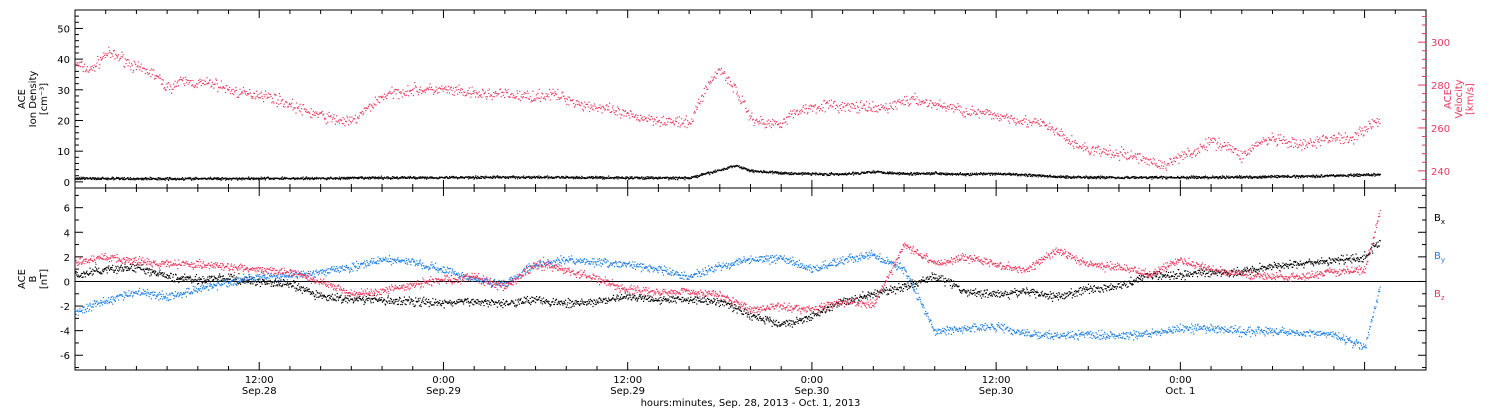 Image resolution: width=1500 pixels, height=414 pixels. Describe the element at coordinates (1180, 380) in the screenshot. I see `x-tick-label-time: 0:00` at that location.